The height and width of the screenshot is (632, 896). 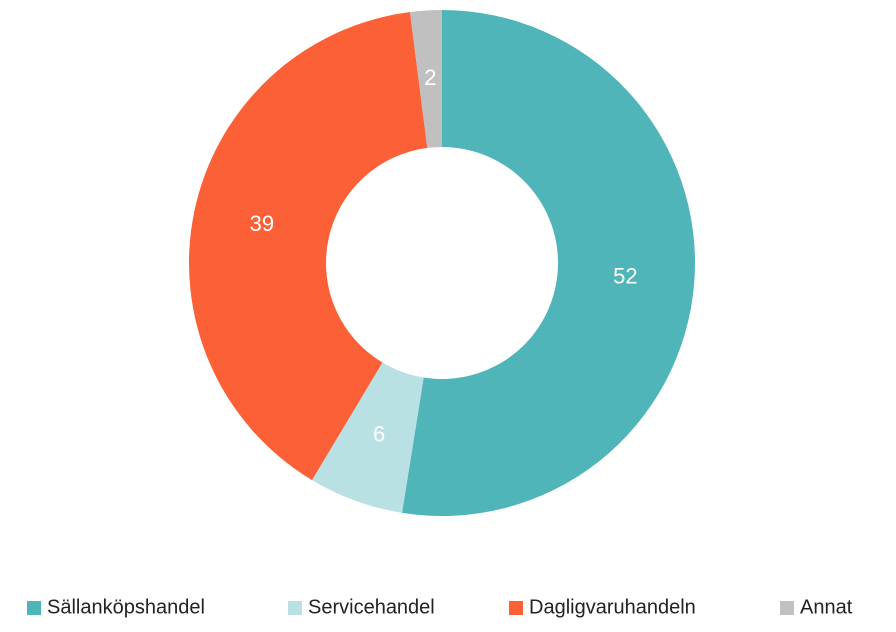 I want to click on data-label: 6, so click(x=379, y=434).